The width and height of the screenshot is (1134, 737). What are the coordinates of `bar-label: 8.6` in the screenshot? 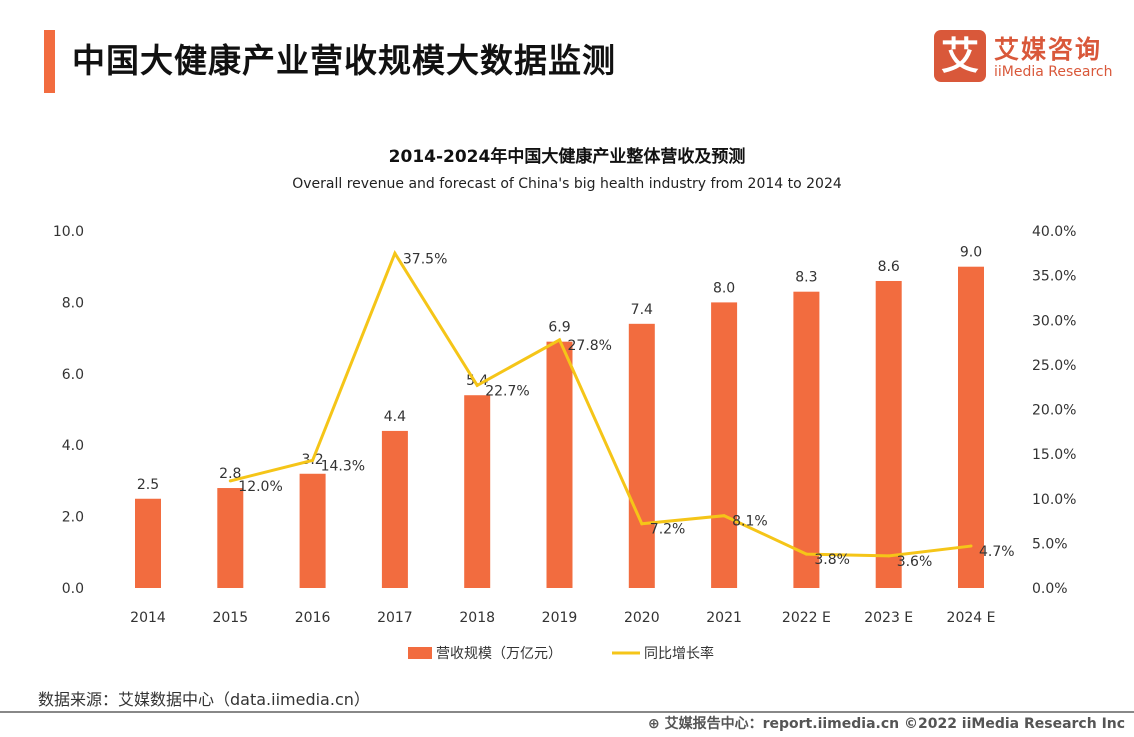 It's located at (889, 267).